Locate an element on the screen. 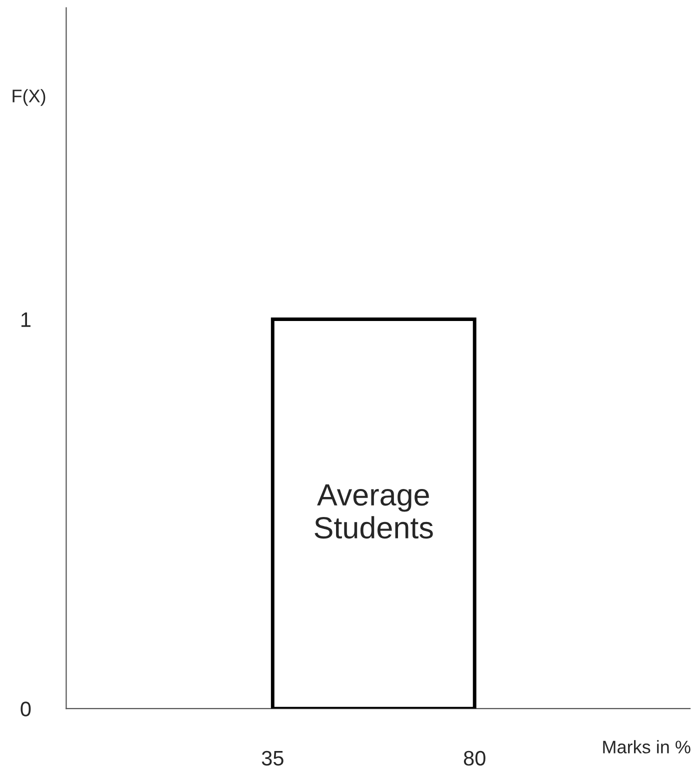 This screenshot has width=697, height=783. y-tick-label: 0 is located at coordinates (25, 709).